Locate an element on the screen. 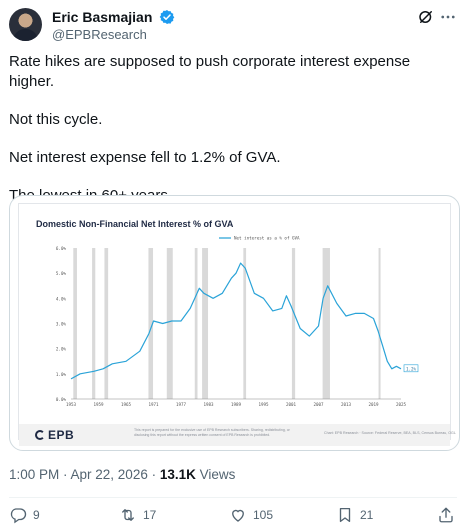 The width and height of the screenshot is (466, 530). repost-icon is located at coordinates (128, 515).